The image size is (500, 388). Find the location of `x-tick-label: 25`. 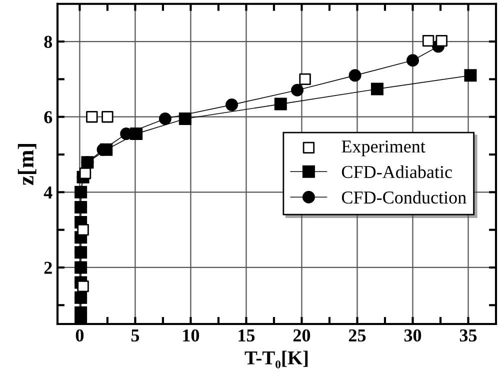

x-tick-label: 25 is located at coordinates (357, 335).